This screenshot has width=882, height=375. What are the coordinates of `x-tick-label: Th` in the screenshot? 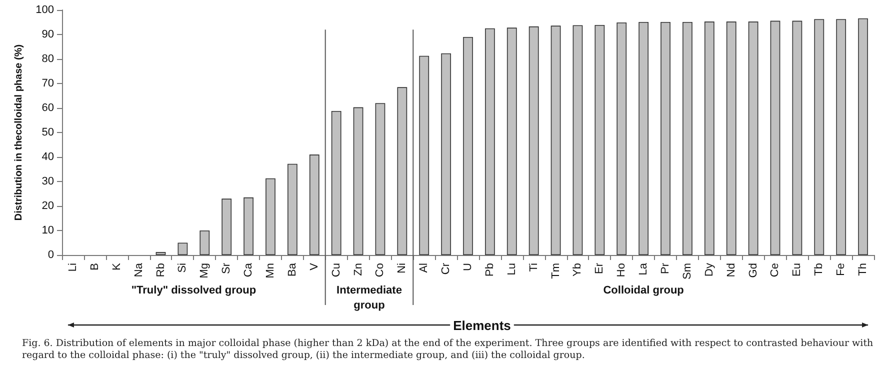 It's located at (863, 269).